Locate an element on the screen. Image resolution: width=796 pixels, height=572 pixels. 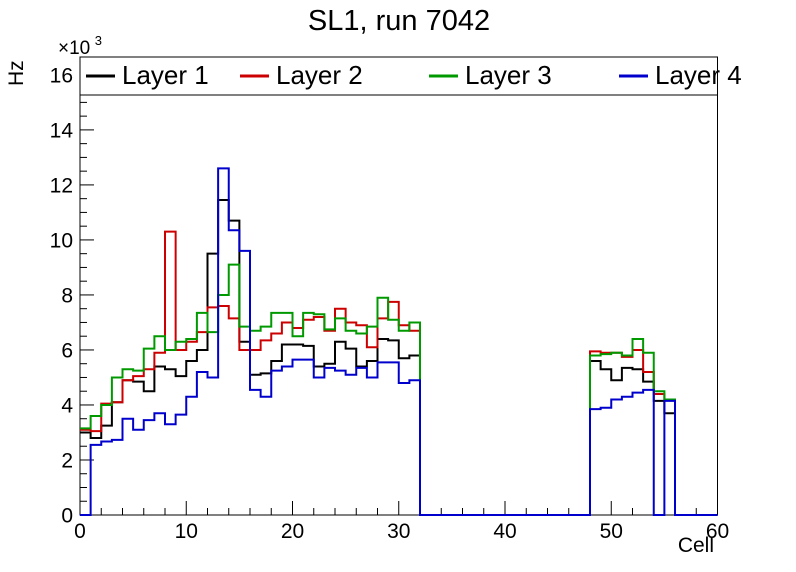
y-axis-multiplier: ×10 3 is located at coordinates (80, 46).